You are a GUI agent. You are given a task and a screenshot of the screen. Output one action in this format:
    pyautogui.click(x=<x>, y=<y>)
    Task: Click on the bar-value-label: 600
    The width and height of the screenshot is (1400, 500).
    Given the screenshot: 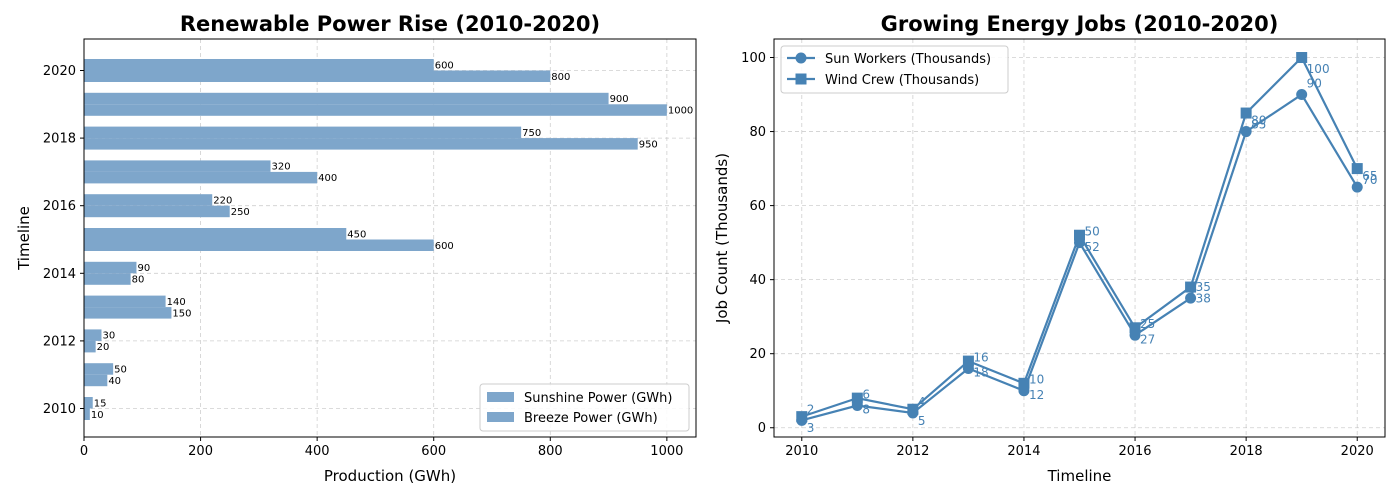 What is the action you would take?
    pyautogui.click(x=444, y=65)
    